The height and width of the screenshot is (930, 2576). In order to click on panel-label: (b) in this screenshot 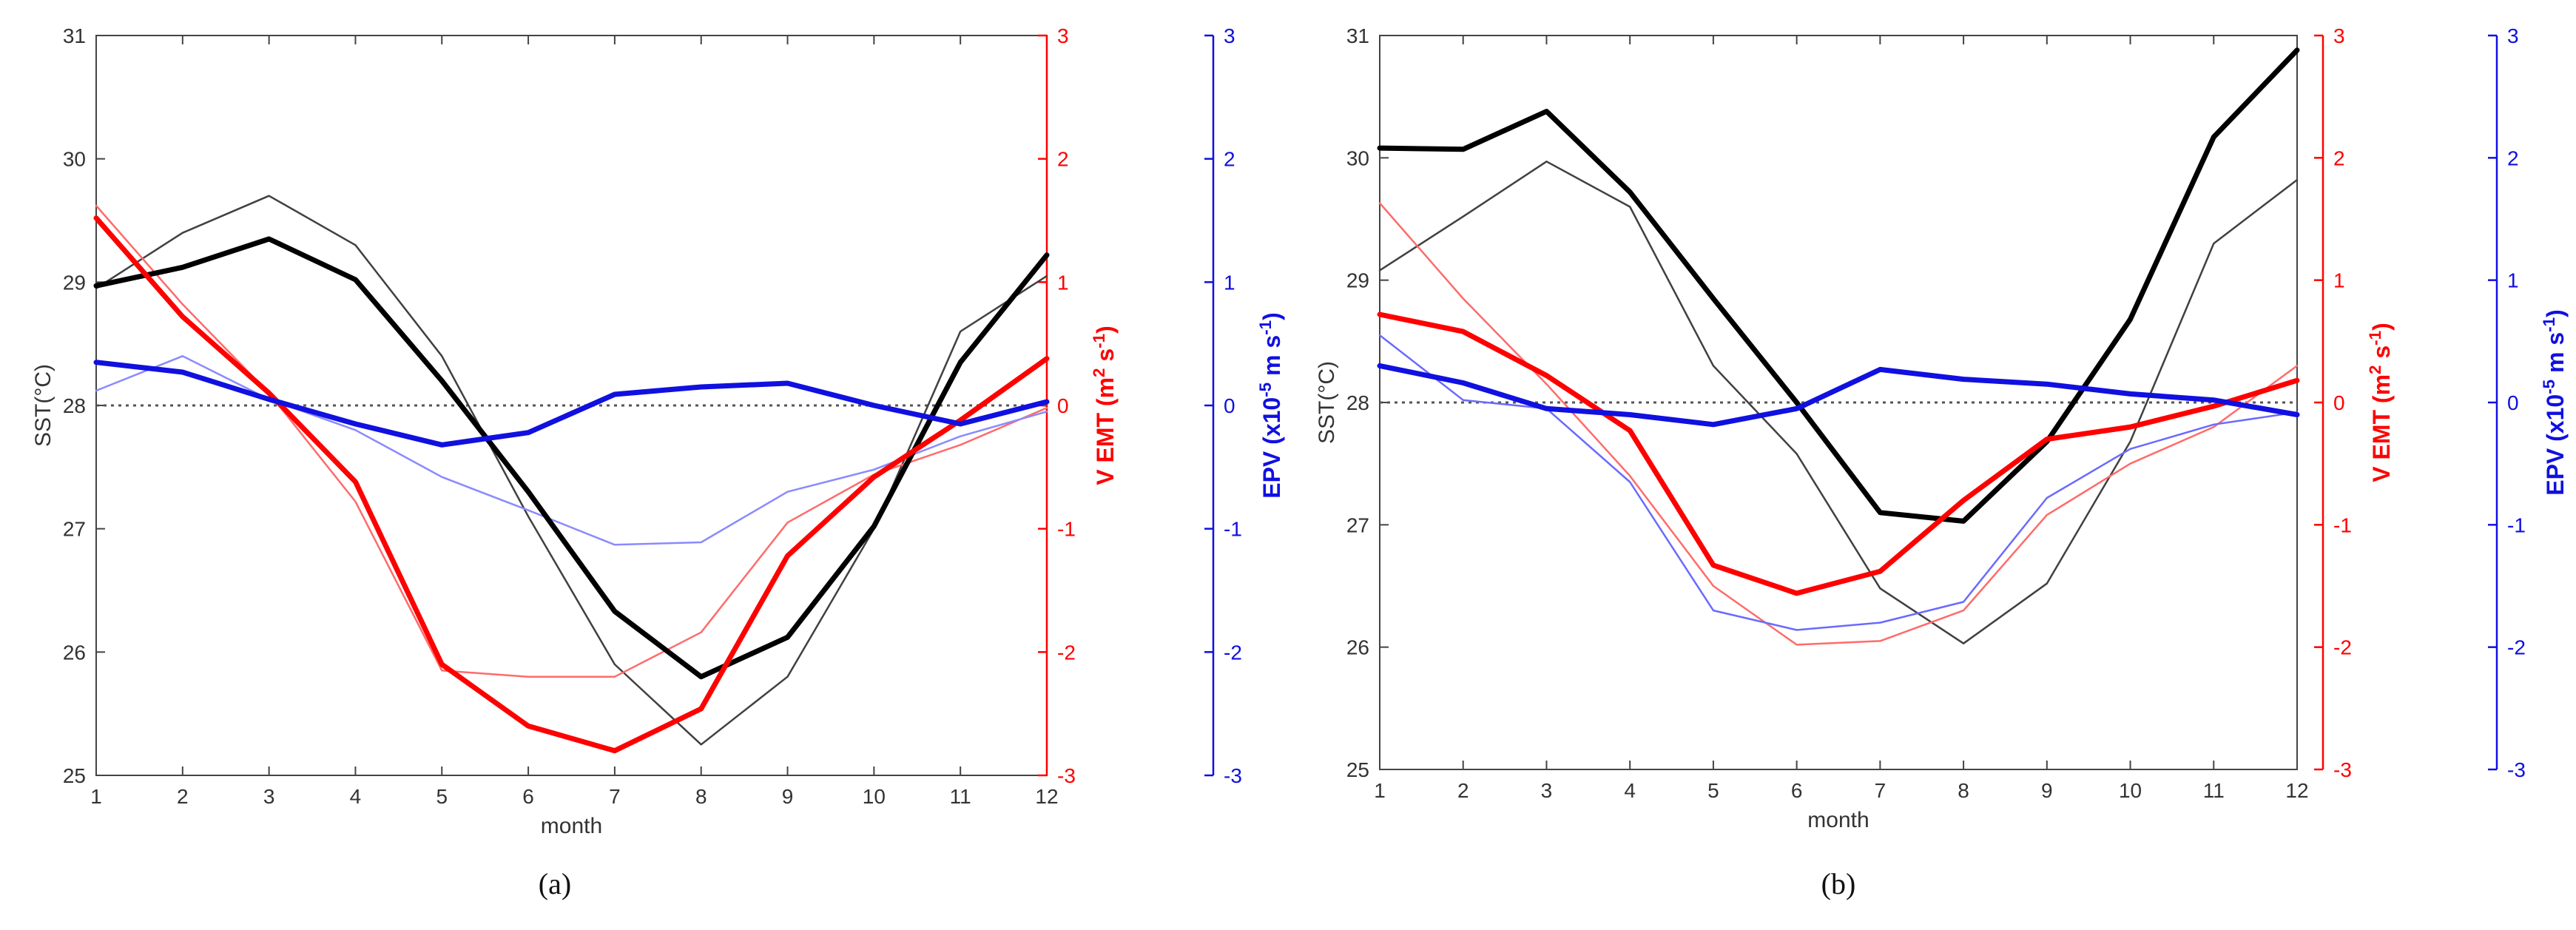, I will do `click(1838, 883)`.